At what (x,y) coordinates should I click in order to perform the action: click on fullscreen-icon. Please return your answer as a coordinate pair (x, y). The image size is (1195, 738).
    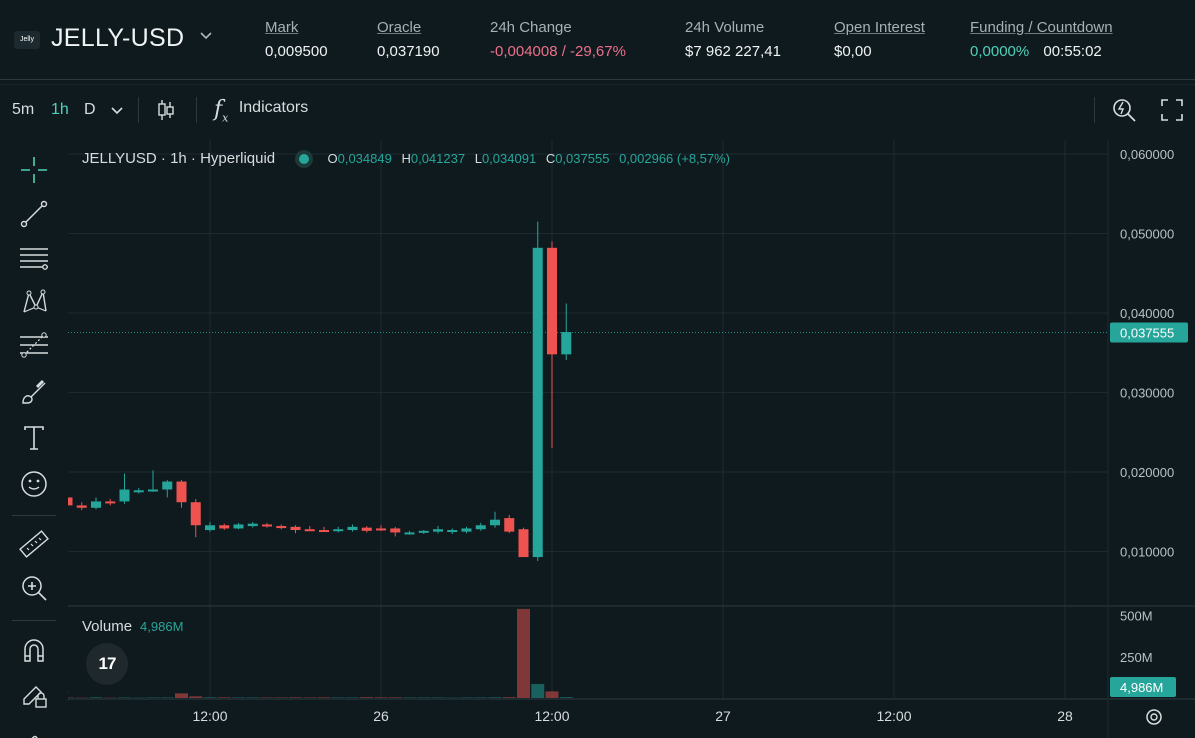
    Looking at the image, I should click on (1172, 112).